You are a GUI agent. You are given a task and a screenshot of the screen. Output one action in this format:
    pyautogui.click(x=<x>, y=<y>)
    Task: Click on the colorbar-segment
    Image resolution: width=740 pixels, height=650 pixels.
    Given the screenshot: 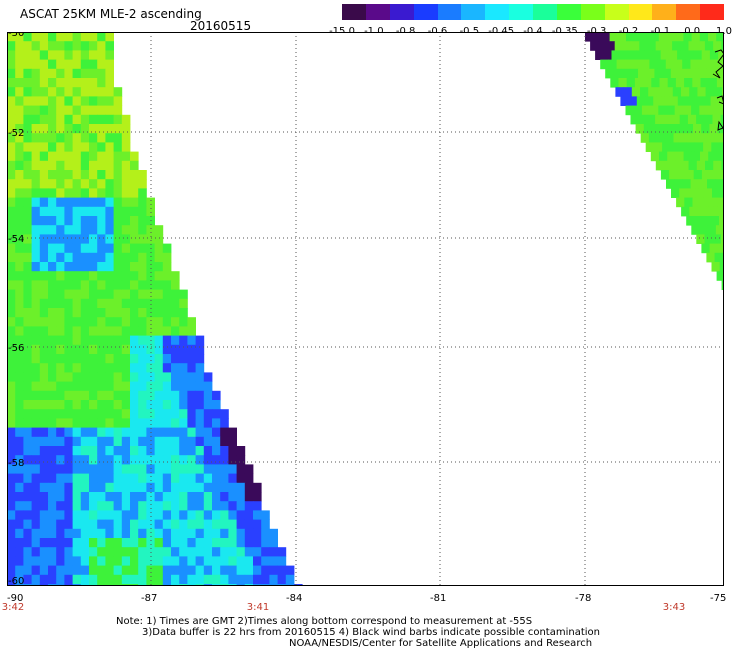 What is the action you would take?
    pyautogui.click(x=377, y=12)
    